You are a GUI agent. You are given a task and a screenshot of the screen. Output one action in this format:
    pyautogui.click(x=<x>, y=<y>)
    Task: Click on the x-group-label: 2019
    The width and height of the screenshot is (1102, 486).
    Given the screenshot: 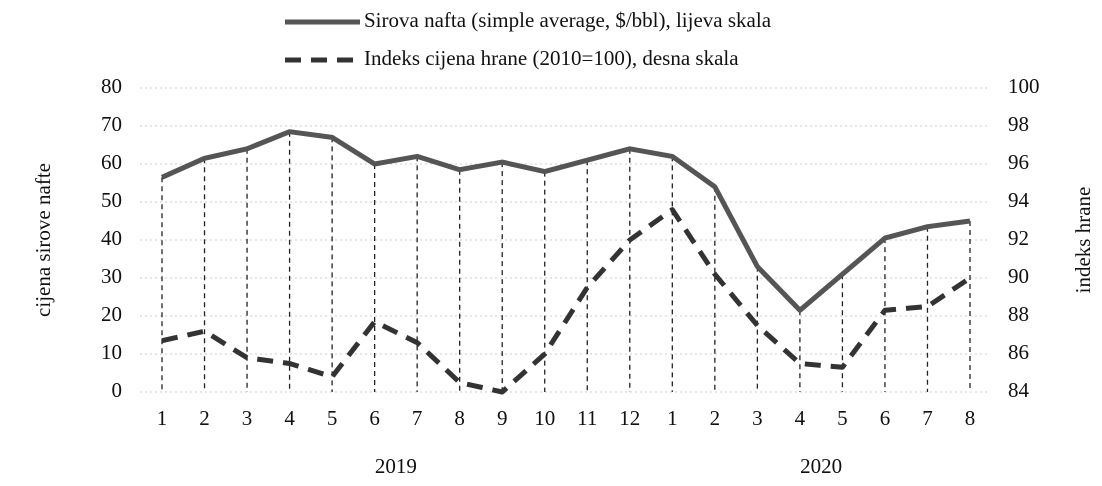 What is the action you would take?
    pyautogui.click(x=396, y=466)
    